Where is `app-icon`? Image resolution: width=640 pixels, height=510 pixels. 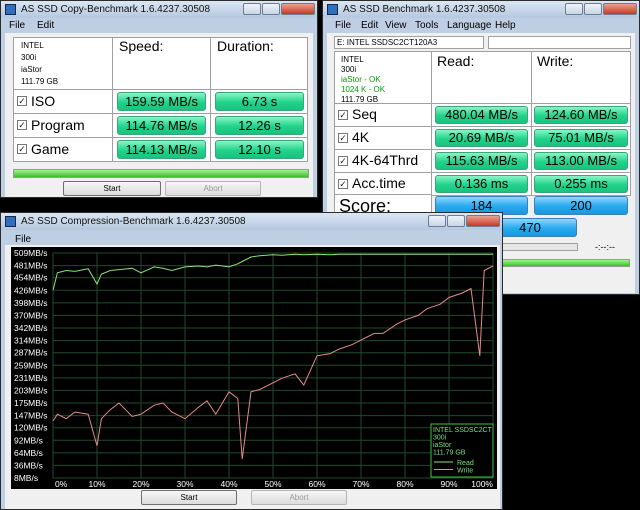 app-icon is located at coordinates (332, 9).